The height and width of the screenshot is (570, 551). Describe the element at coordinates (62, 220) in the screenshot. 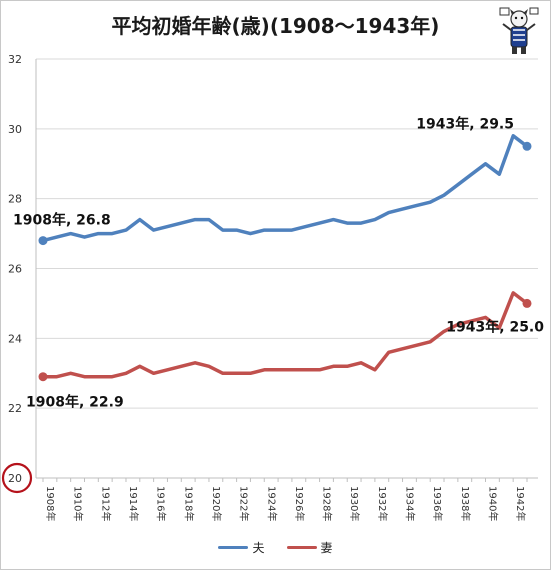

I see `annotation-0-1908: 1908年, 26.8` at that location.